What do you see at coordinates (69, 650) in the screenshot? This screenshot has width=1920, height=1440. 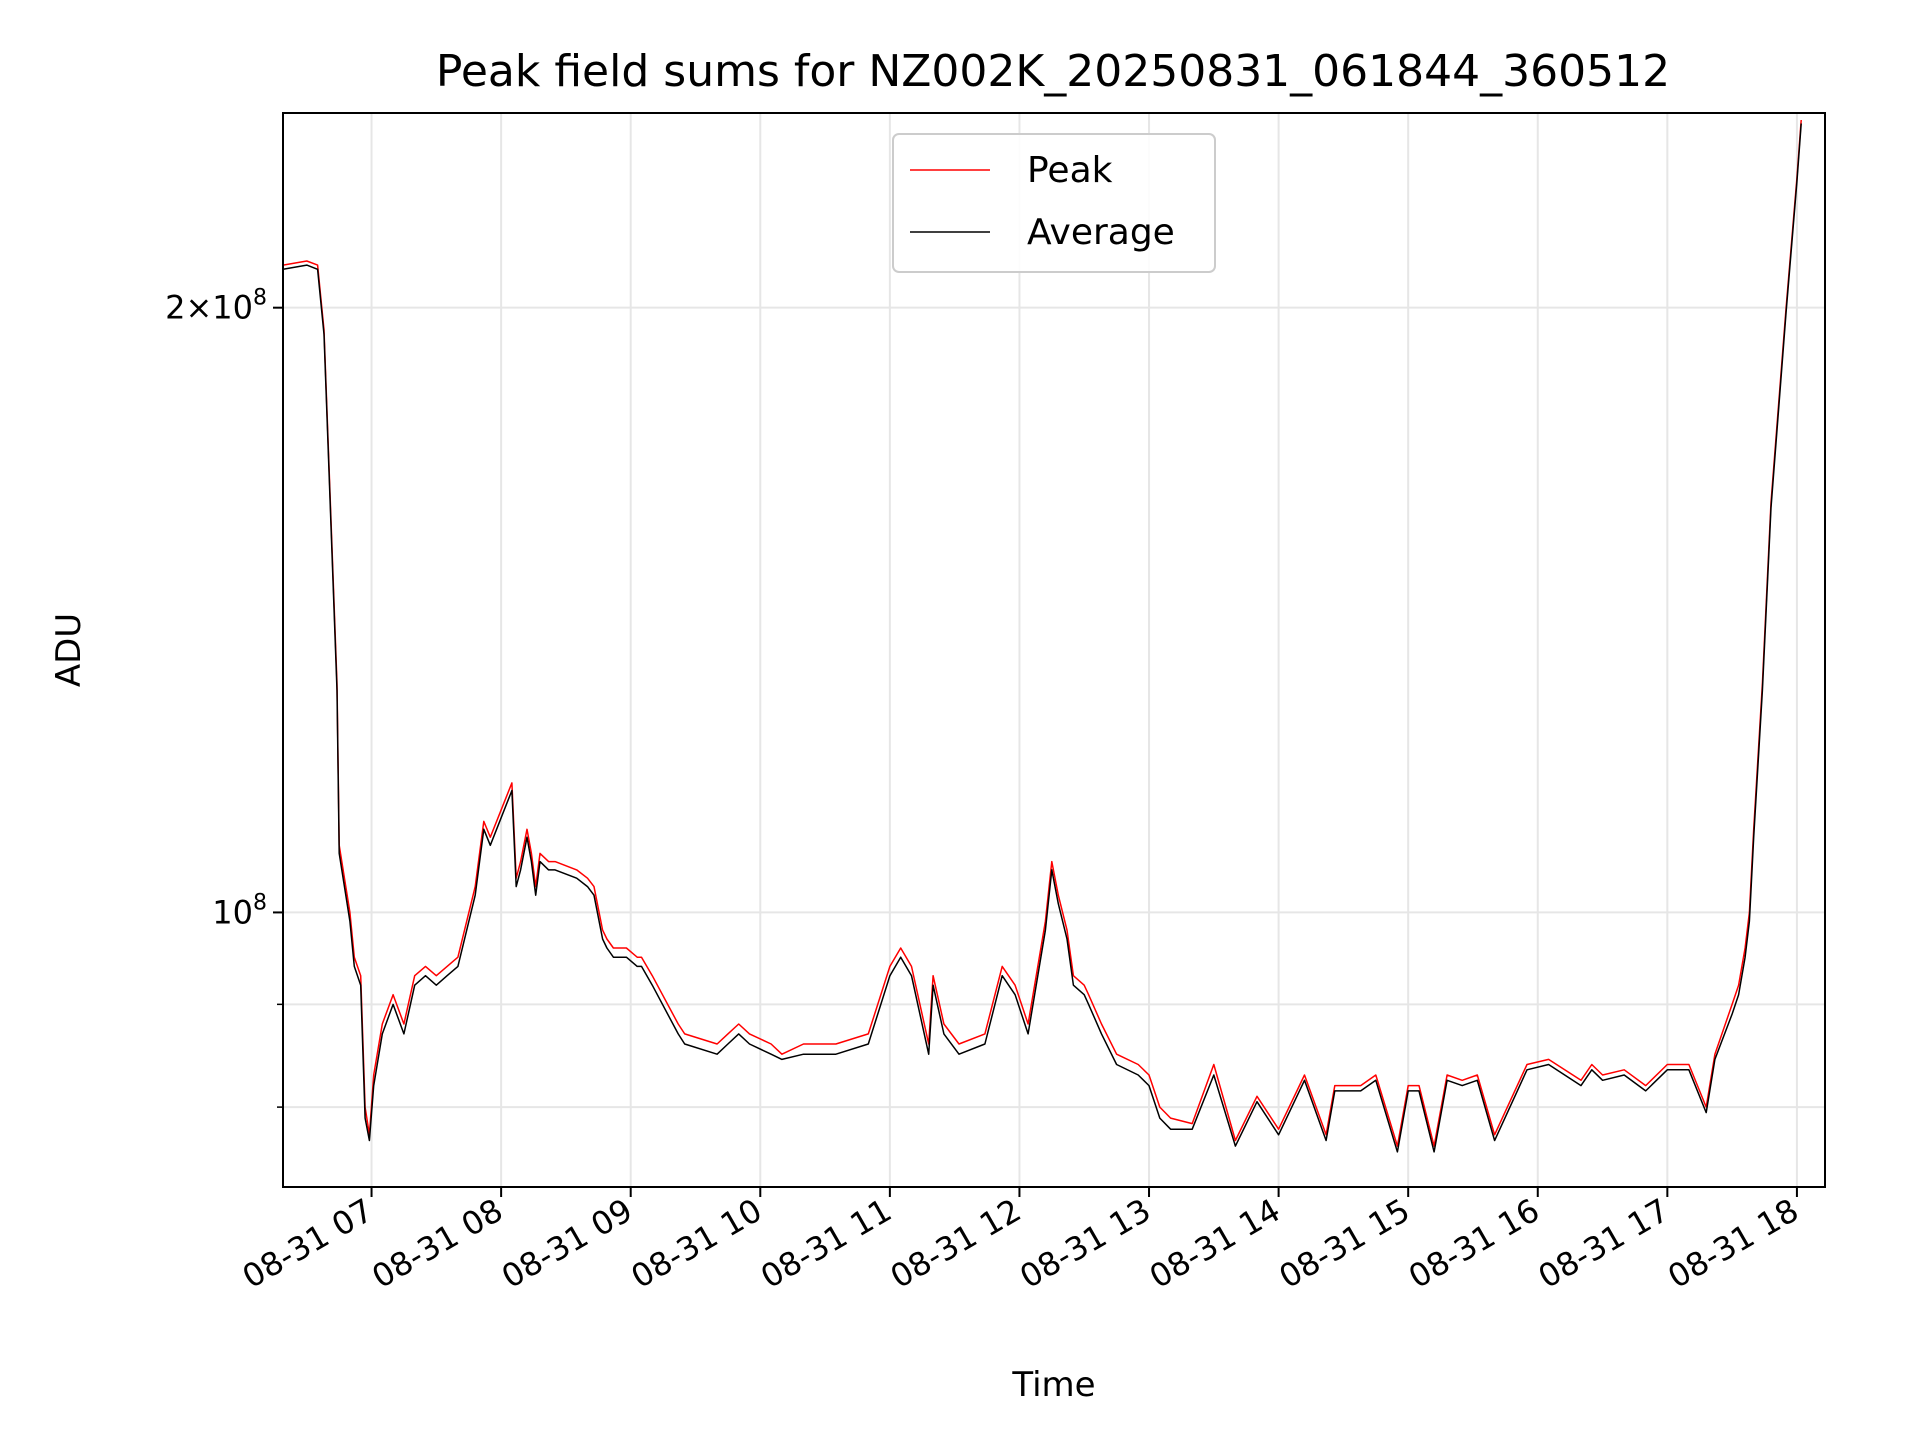 I see `y-axis-label: ADU` at bounding box center [69, 650].